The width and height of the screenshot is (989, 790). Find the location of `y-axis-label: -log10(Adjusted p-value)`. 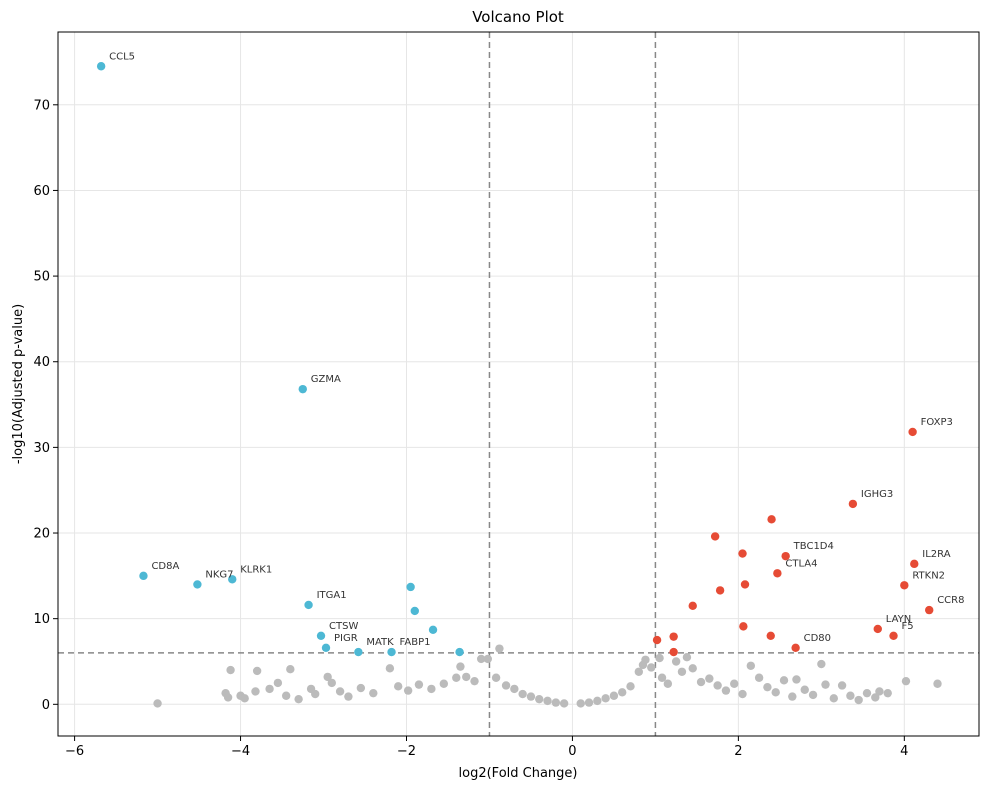

y-axis-label: -log10(Adjusted p-value) is located at coordinates (18, 384).